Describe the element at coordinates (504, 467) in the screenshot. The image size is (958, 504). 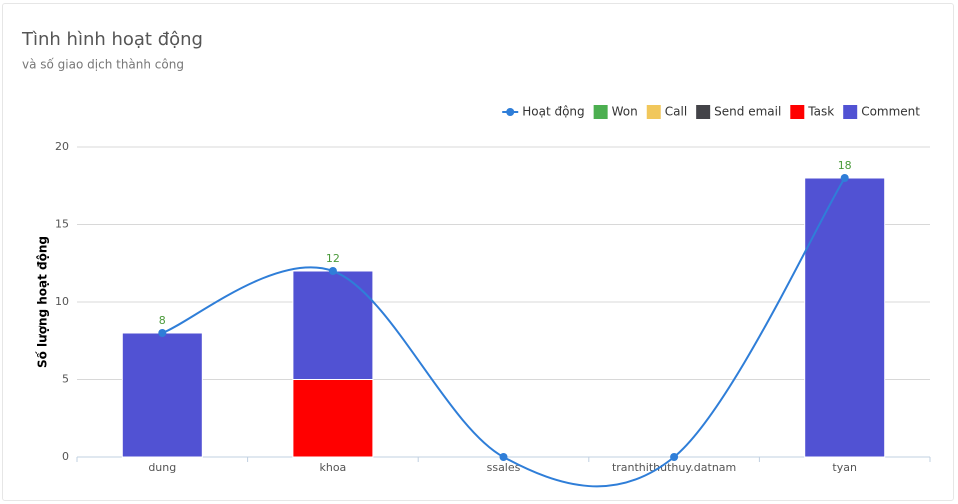
I see `x-tick-label: ssales` at that location.